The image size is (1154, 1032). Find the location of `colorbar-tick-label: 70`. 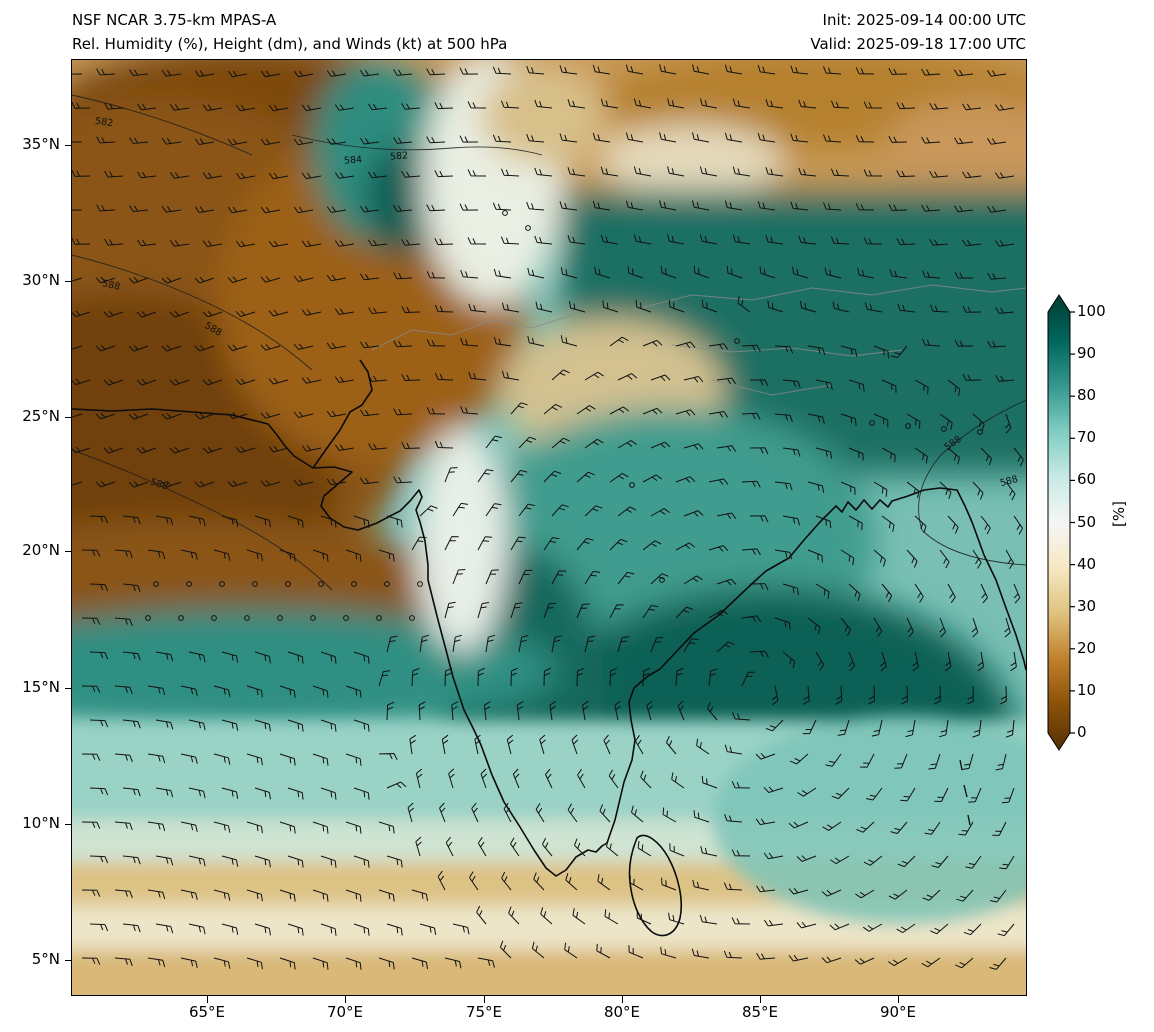

colorbar-tick-label: 70 is located at coordinates (1087, 437).